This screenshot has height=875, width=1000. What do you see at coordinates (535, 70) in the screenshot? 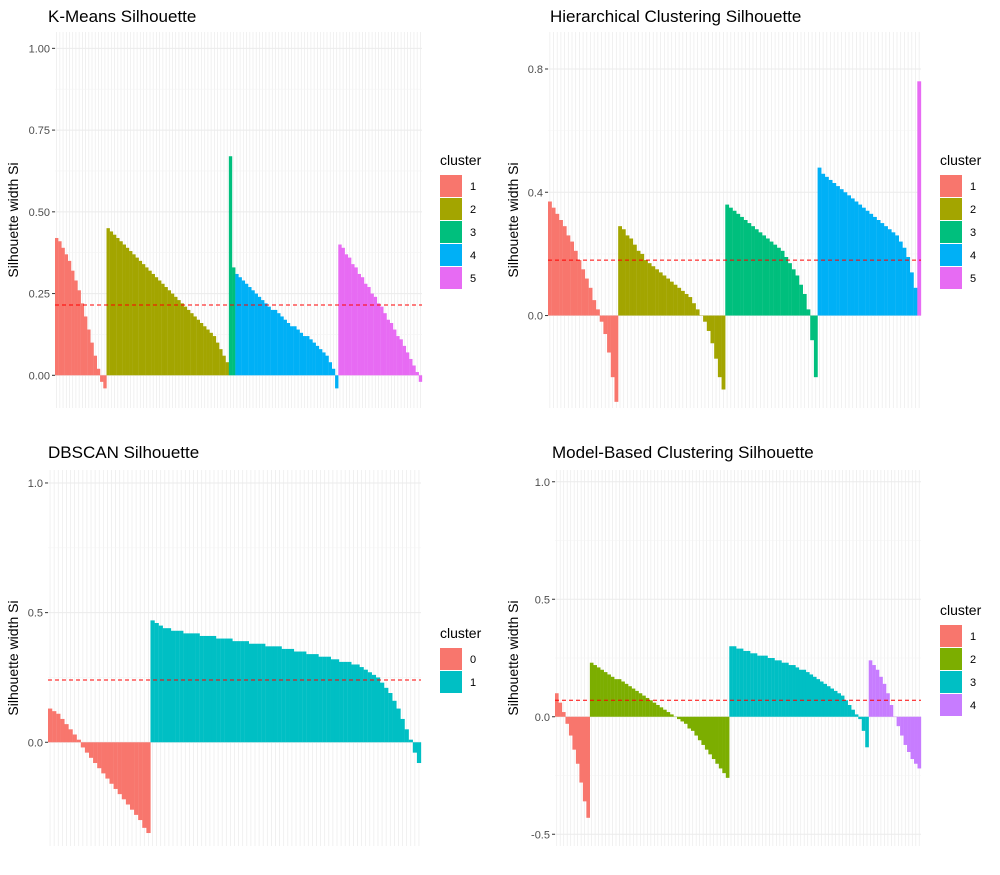
I see `y-tick-label: 0.8` at bounding box center [535, 70].